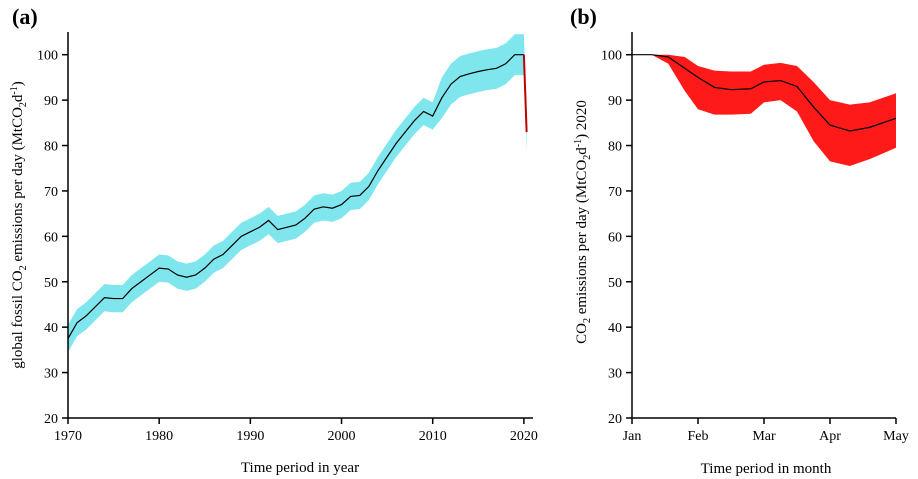 The image size is (918, 479). I want to click on y-tick-label-a: 60, so click(51, 237).